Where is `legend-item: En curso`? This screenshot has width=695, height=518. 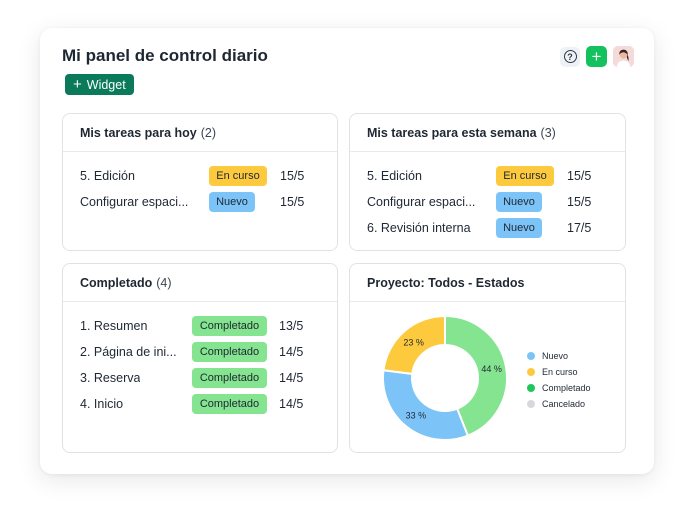
legend-item: En curso is located at coordinates (559, 372).